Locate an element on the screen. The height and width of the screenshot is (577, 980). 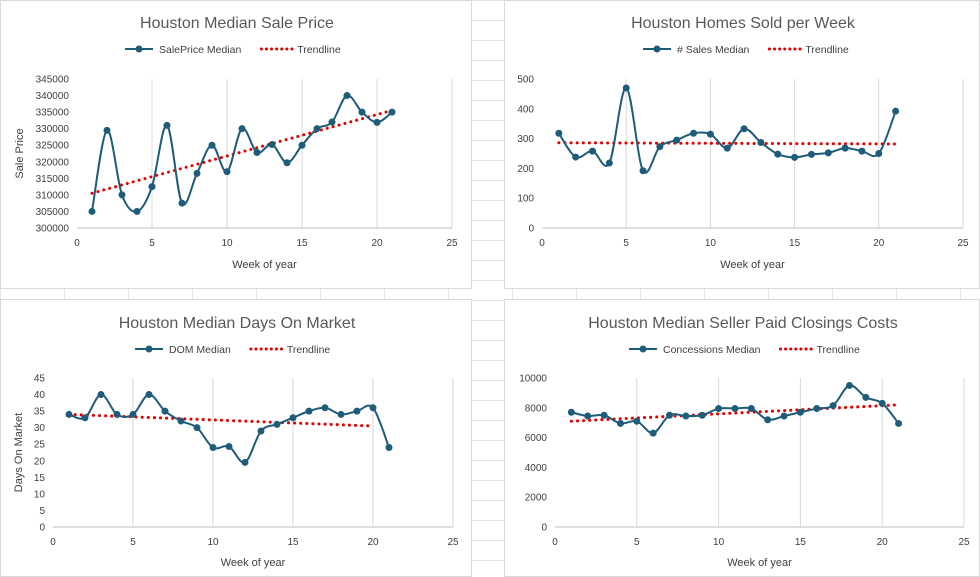
legend-label: SalePrice Median is located at coordinates (200, 50).